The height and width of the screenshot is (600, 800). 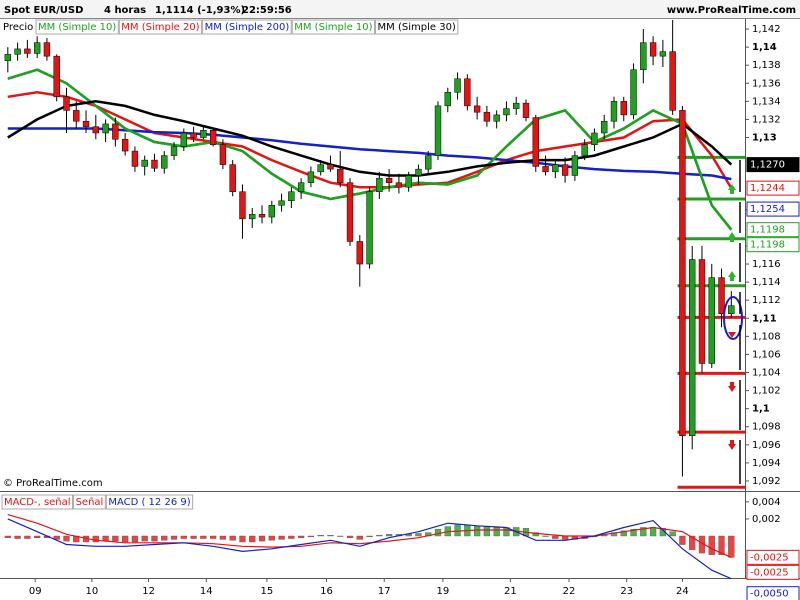 I want to click on header-bar, so click(x=400, y=9).